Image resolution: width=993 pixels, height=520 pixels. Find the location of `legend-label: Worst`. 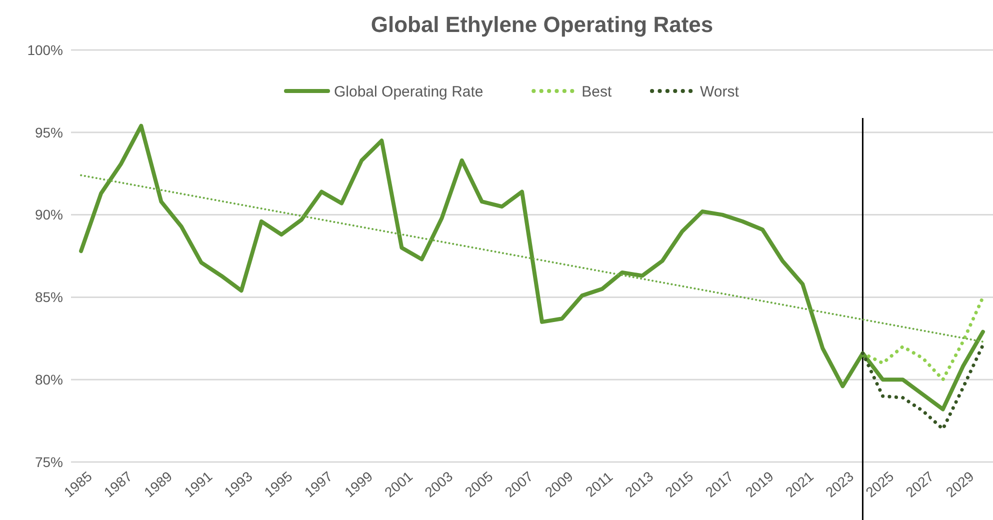

legend-label: Worst is located at coordinates (720, 91).